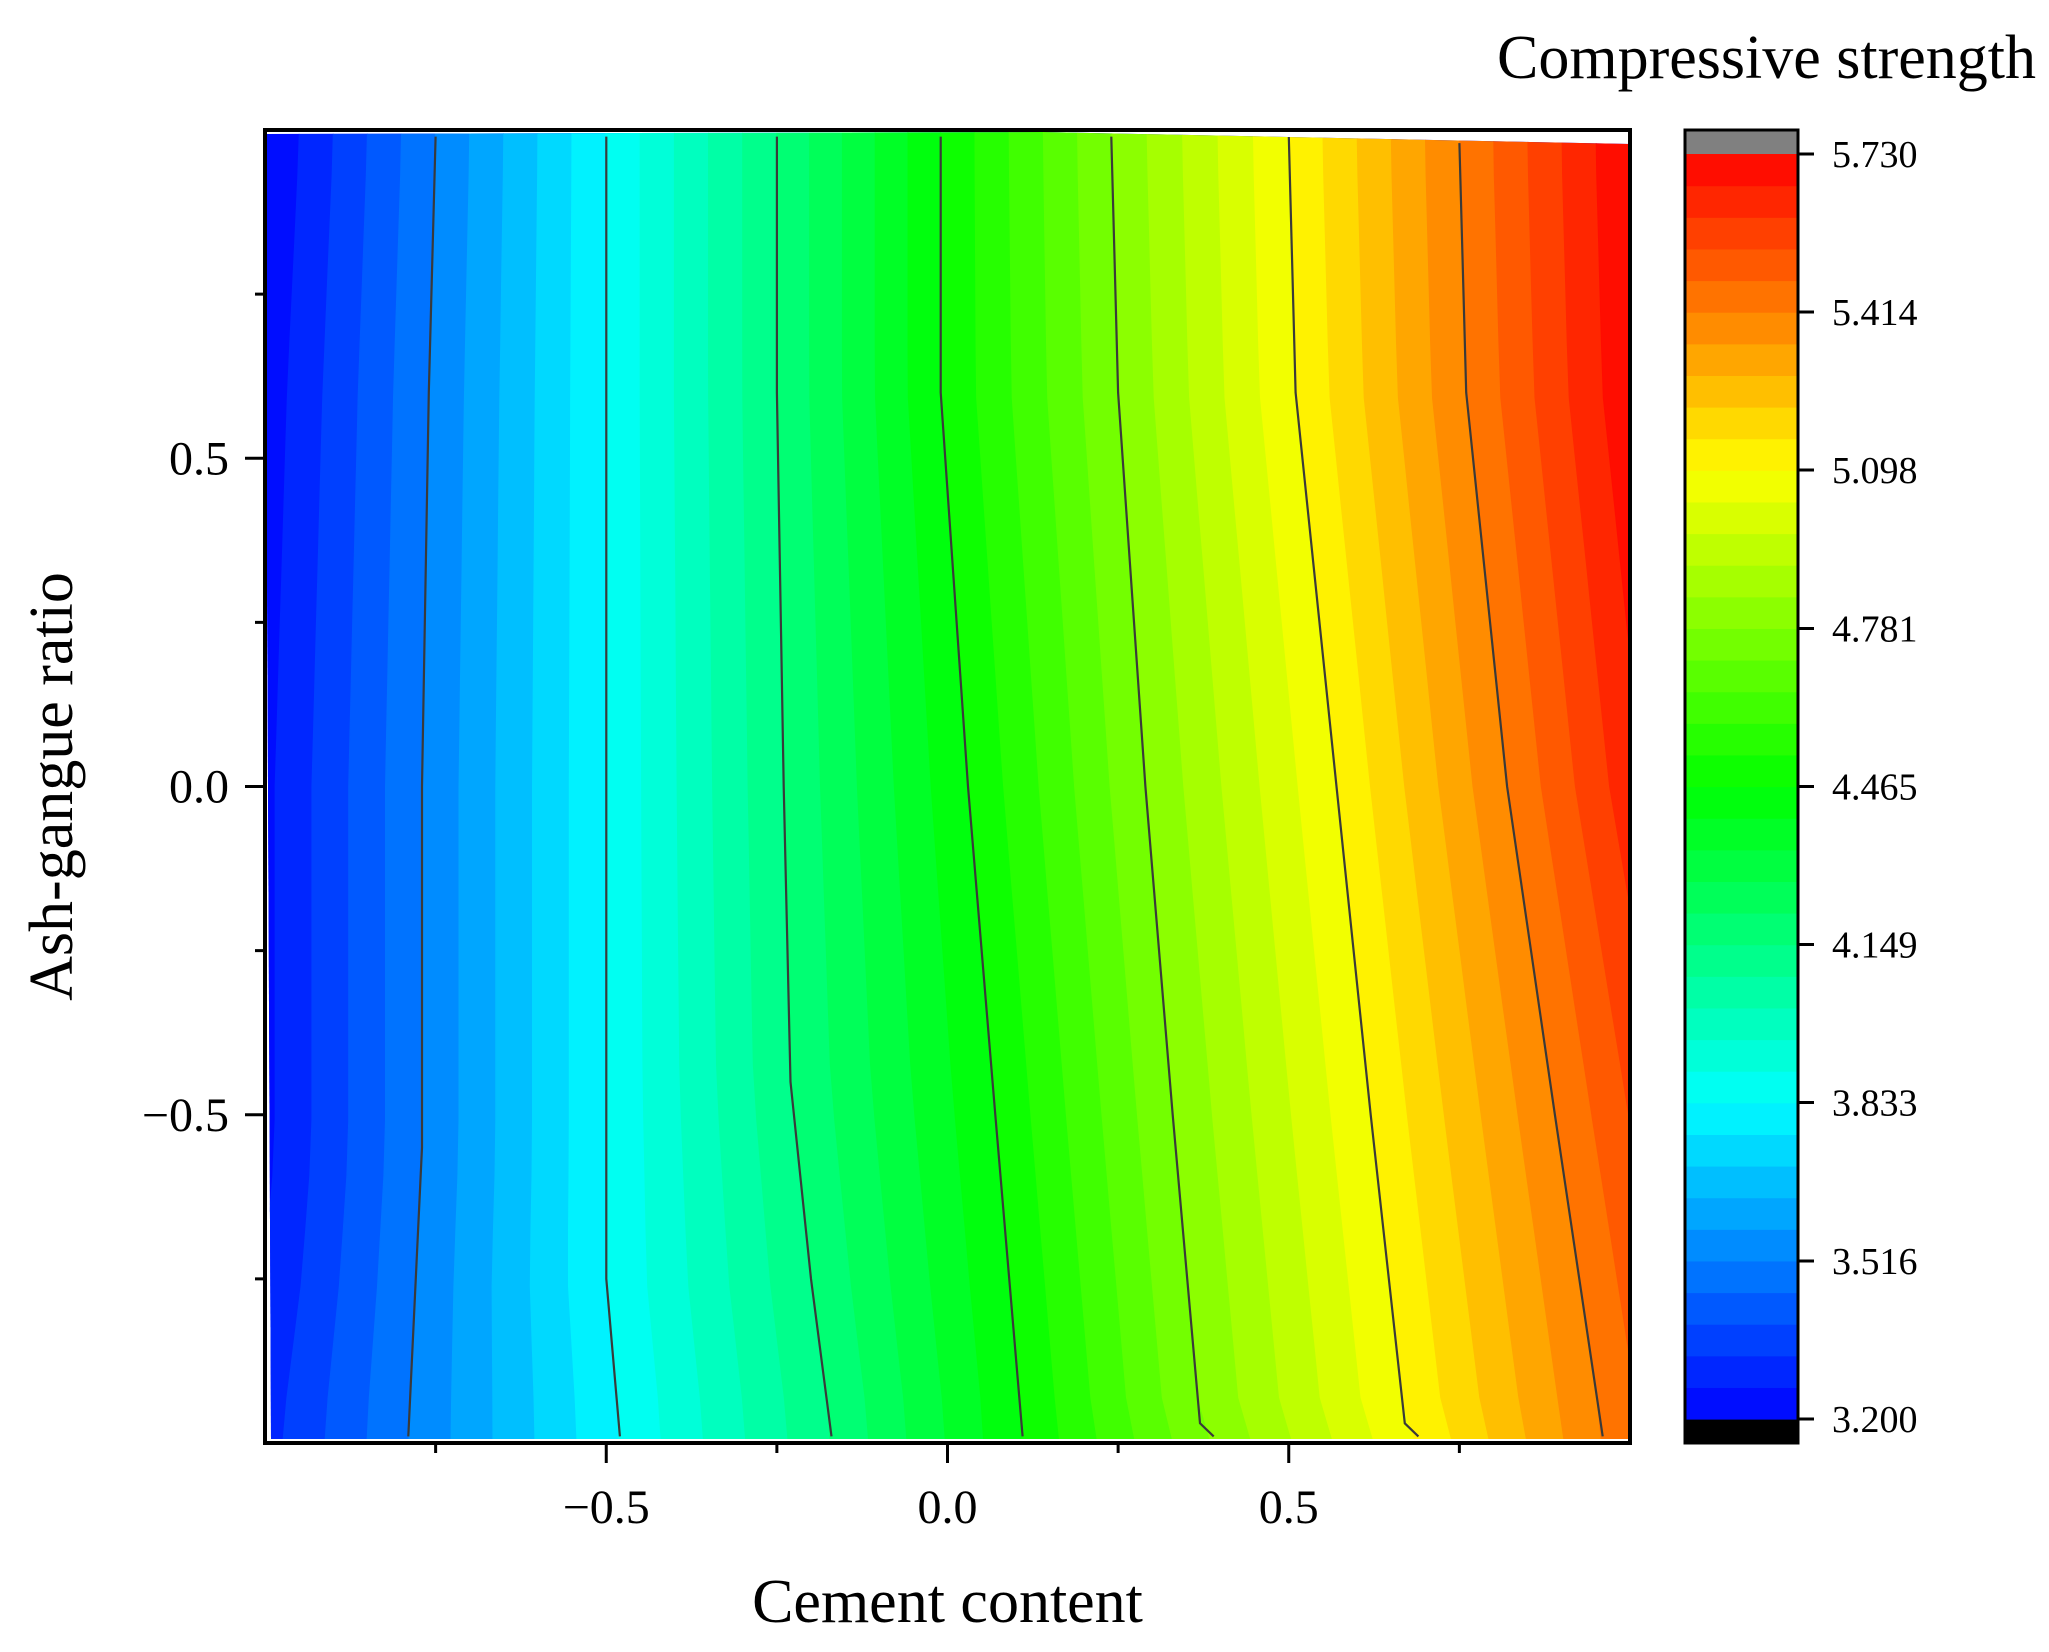 The image size is (2049, 1652). I want to click on colorbar-under-cap, so click(1741, 1431).